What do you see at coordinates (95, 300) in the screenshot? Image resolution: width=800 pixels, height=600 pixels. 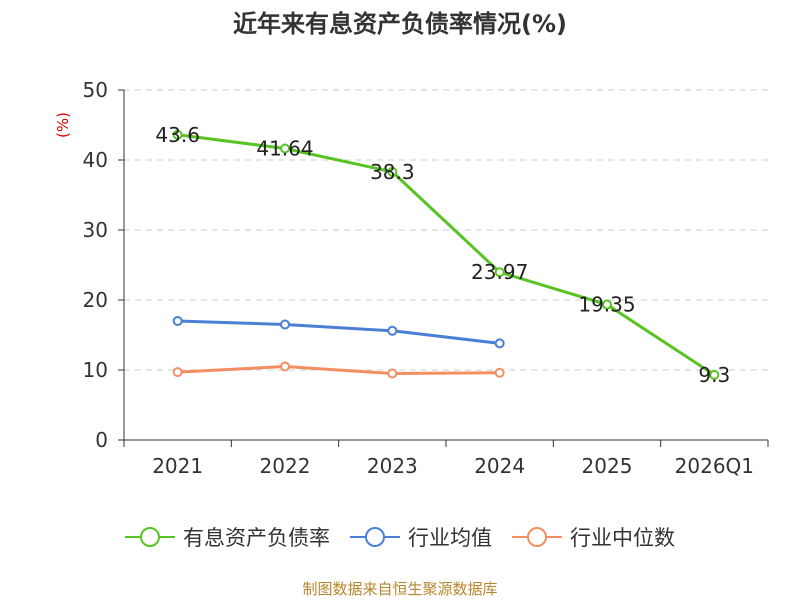 I see `y-tick-label: 20` at bounding box center [95, 300].